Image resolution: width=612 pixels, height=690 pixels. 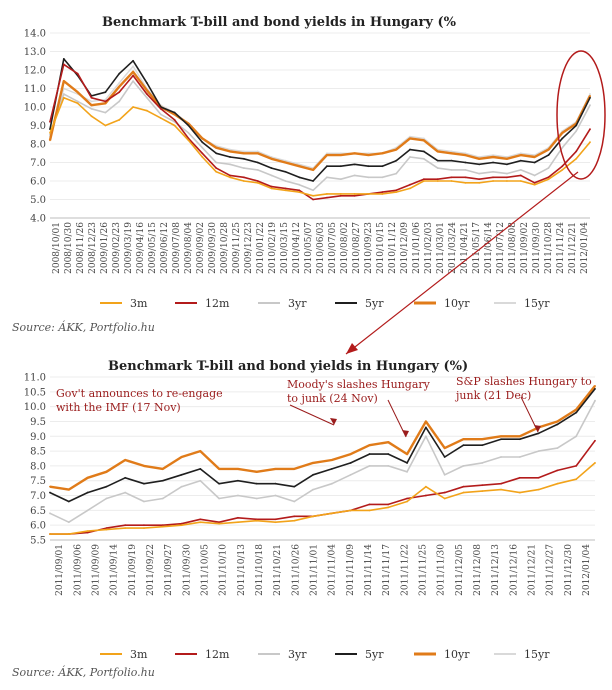 What do you see at coordinates (96, 570) in the screenshot?
I see `x-tick-label: 2011/09/09` at bounding box center [96, 570].